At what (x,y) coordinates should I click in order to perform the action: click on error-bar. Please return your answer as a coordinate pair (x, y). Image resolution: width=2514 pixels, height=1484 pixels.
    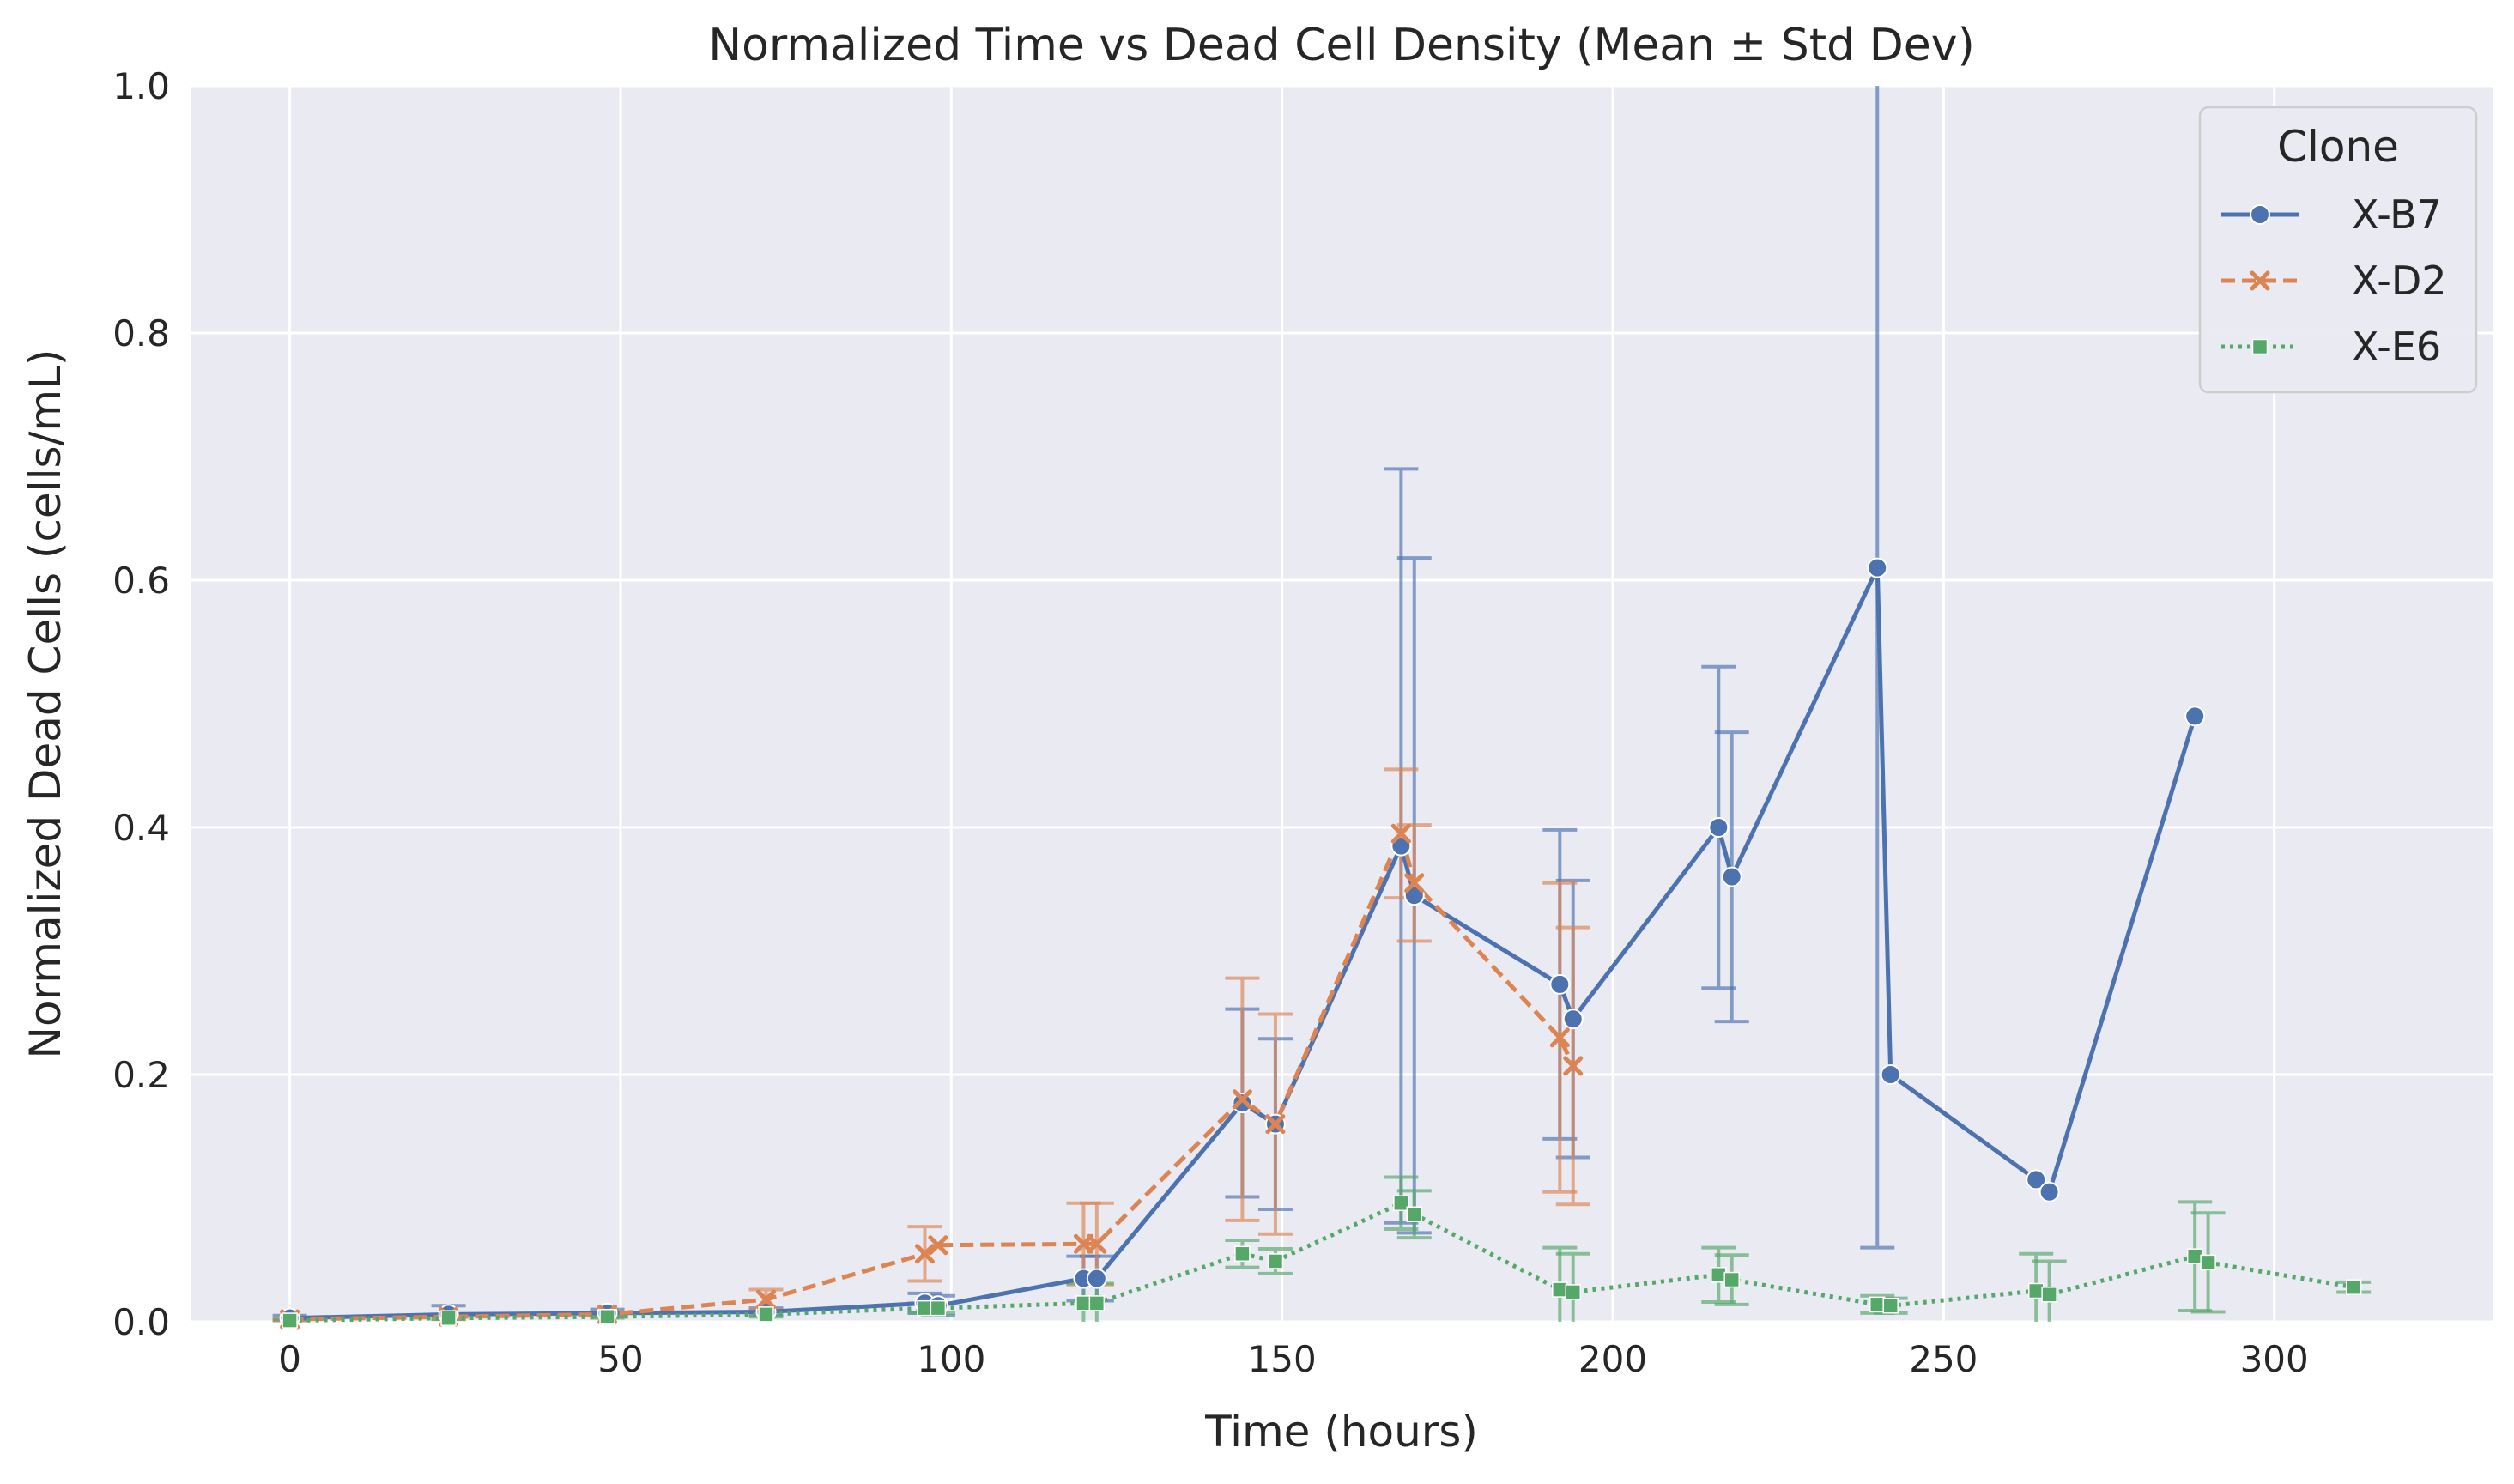
    Looking at the image, I should click on (1878, 668).